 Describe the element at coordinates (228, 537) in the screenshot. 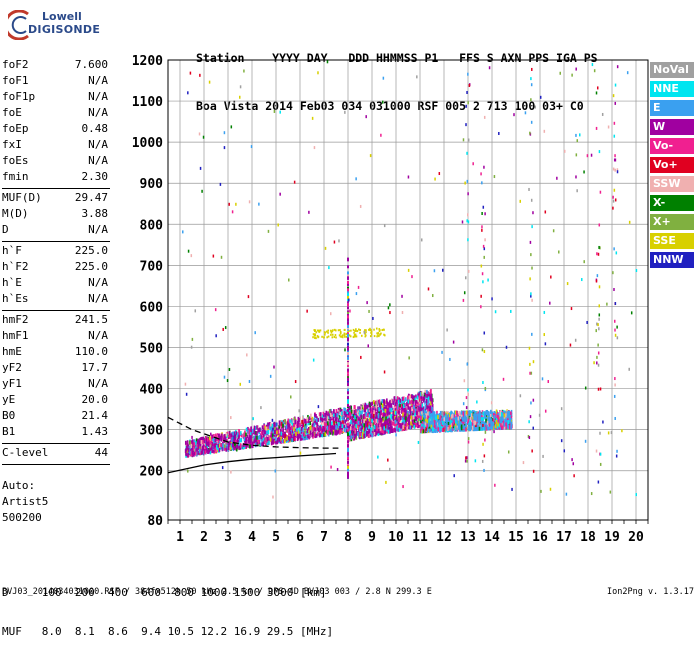

I see `x-tick-label: 3` at that location.